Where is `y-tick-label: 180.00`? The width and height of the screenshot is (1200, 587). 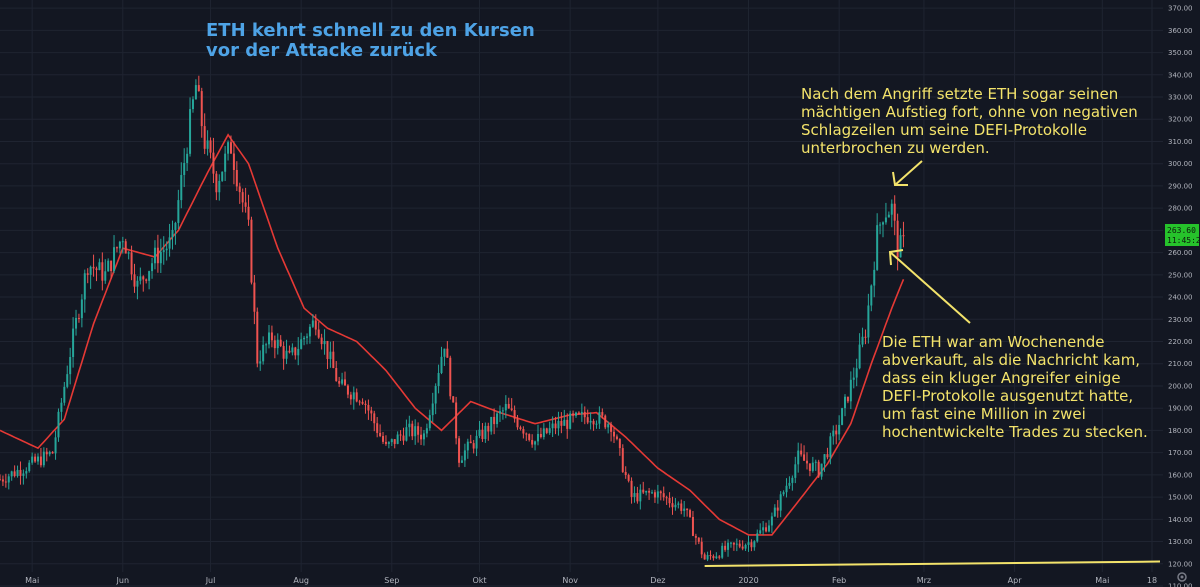
y-tick-label: 180.00 is located at coordinates (1180, 431).